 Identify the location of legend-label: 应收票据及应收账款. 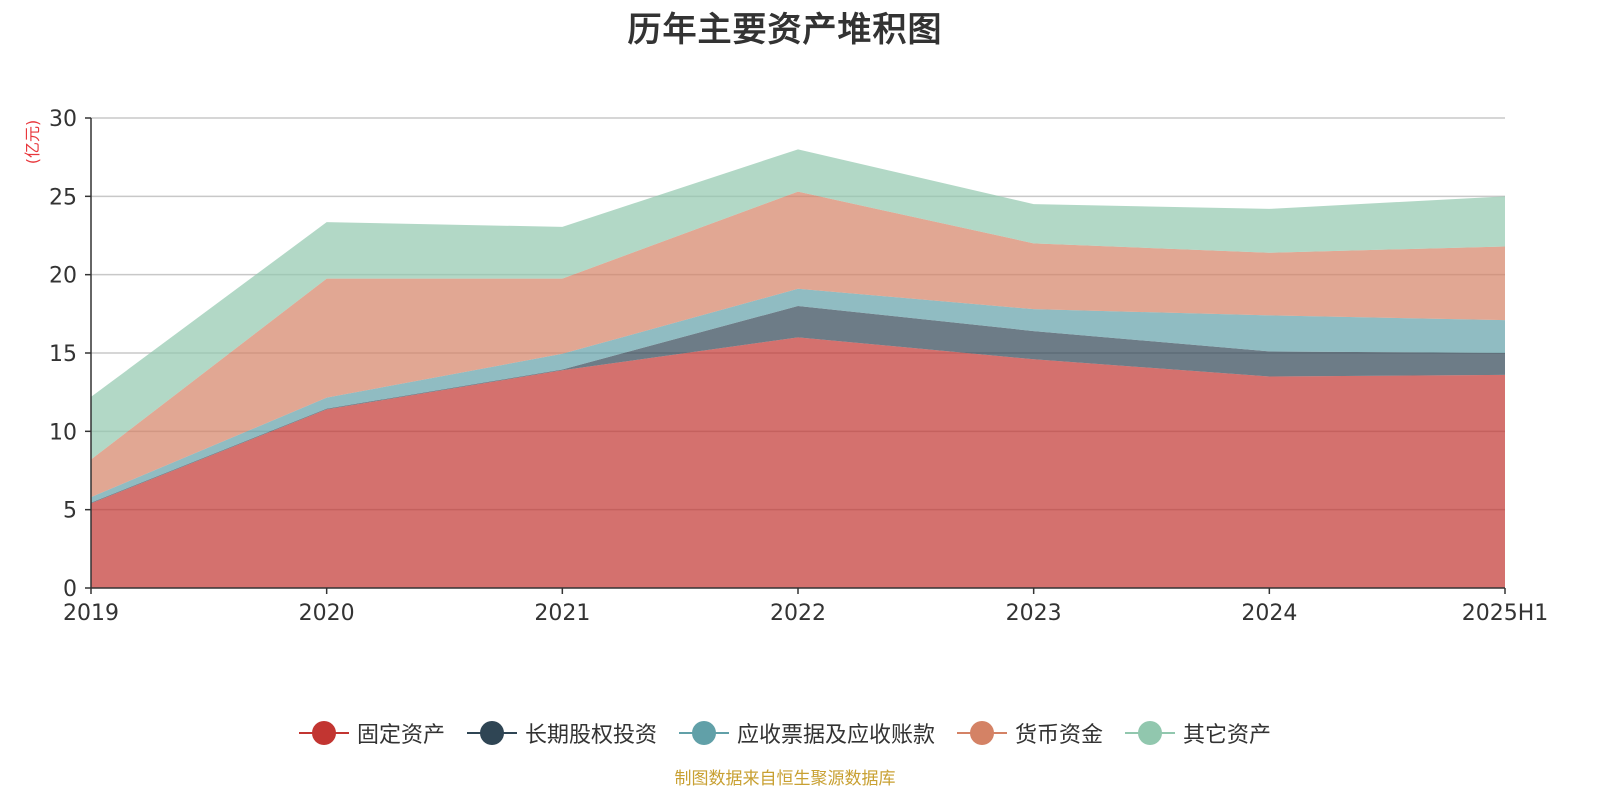
(835, 735).